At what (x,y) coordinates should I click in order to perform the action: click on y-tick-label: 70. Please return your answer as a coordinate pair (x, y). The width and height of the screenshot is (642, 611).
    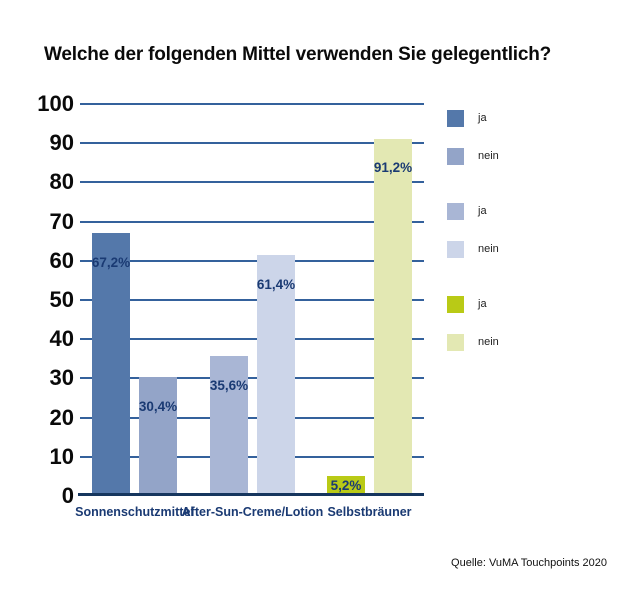
    Looking at the image, I should click on (61, 221).